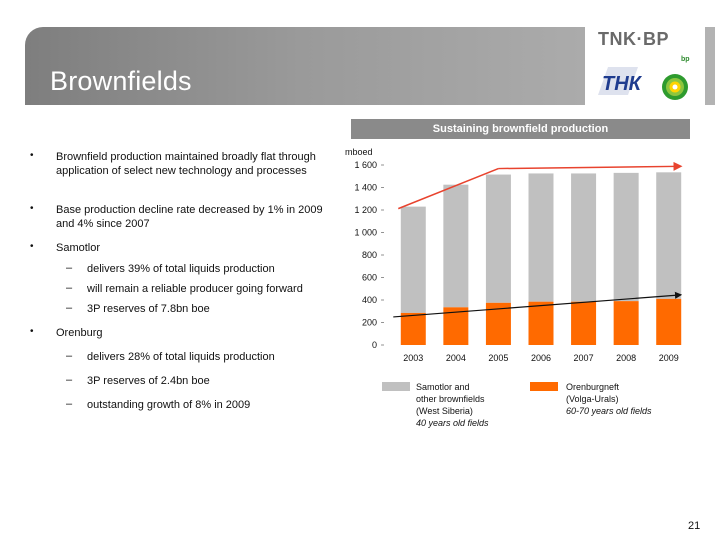 This screenshot has width=720, height=540. Describe the element at coordinates (148, 381) in the screenshot. I see `sub-bullet-text: 3P reserves of 2.4bn boe` at that location.